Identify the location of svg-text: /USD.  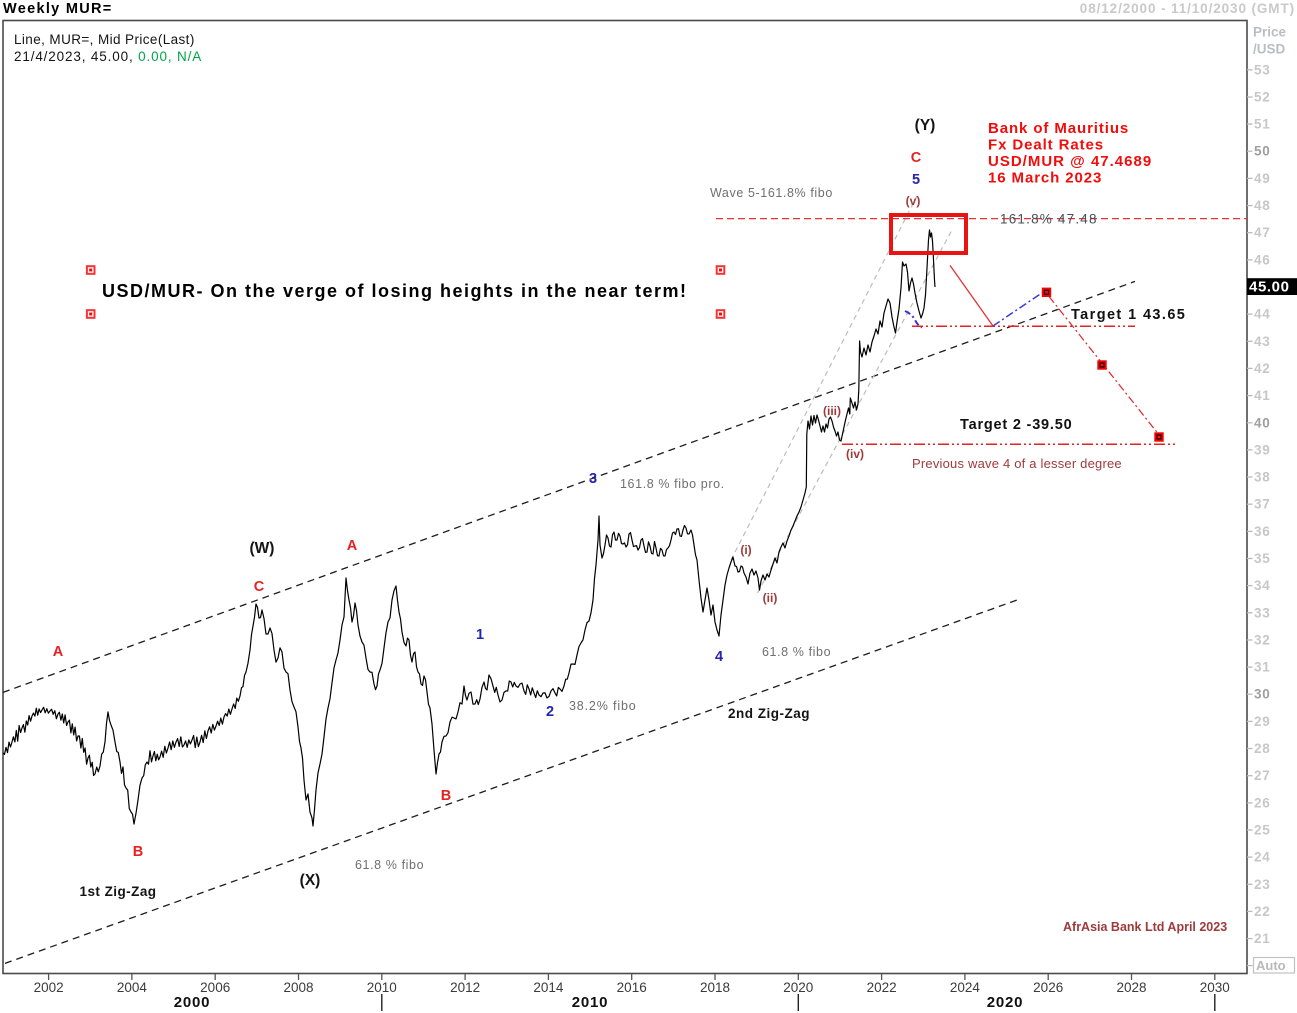
(1269, 49).